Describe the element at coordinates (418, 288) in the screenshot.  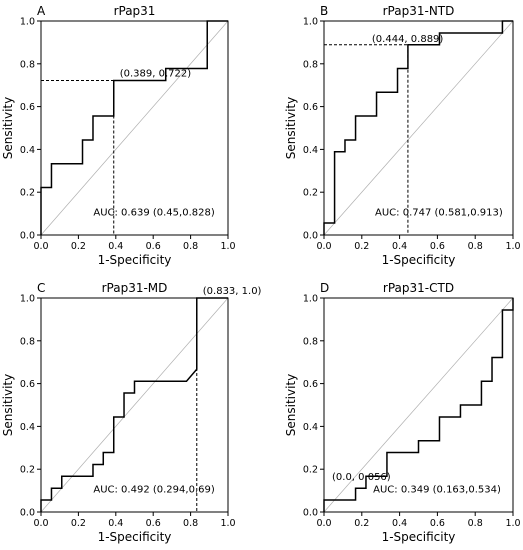
I see `chart-title: rPap31-CTD` at that location.